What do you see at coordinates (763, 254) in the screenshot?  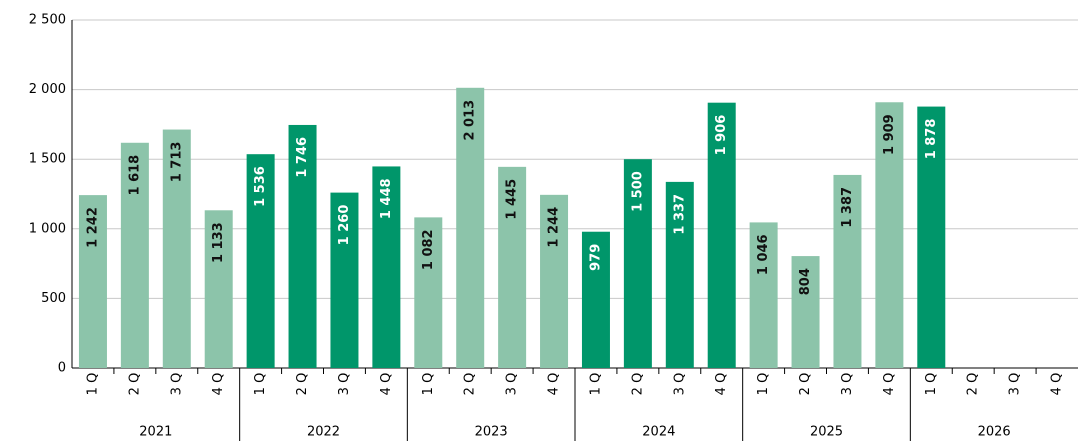 I see `value-label: 1 046` at bounding box center [763, 254].